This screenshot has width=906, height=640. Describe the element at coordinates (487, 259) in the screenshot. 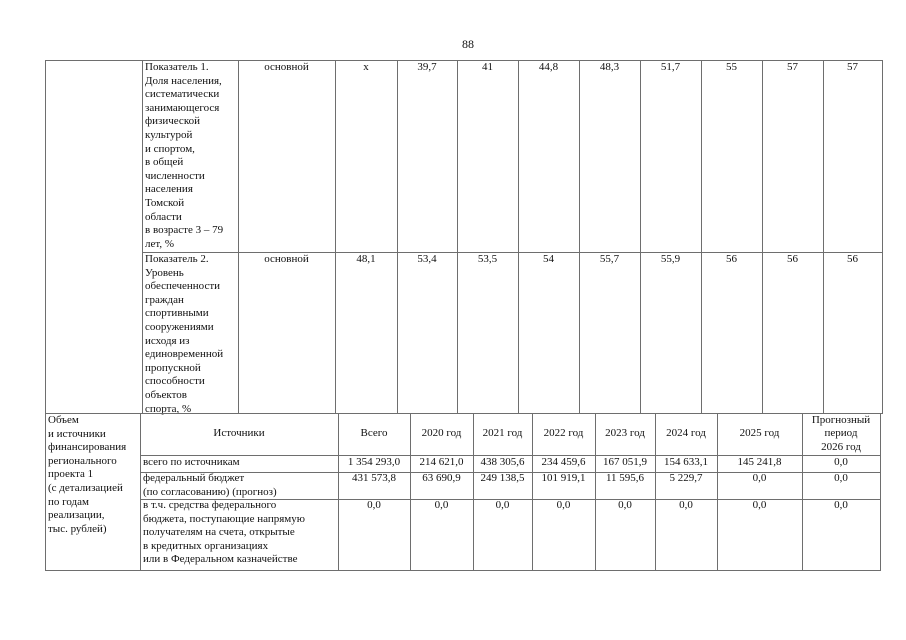

I see `indicator-value: 53,5` at that location.